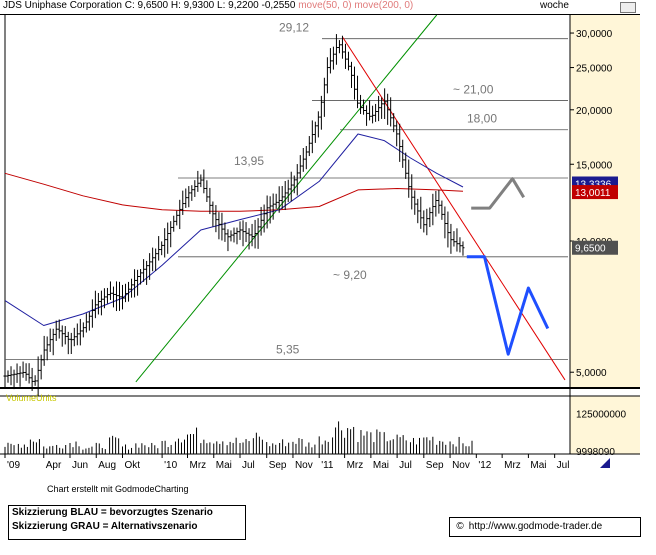  I want to click on price-flag-bg, so click(595, 247).